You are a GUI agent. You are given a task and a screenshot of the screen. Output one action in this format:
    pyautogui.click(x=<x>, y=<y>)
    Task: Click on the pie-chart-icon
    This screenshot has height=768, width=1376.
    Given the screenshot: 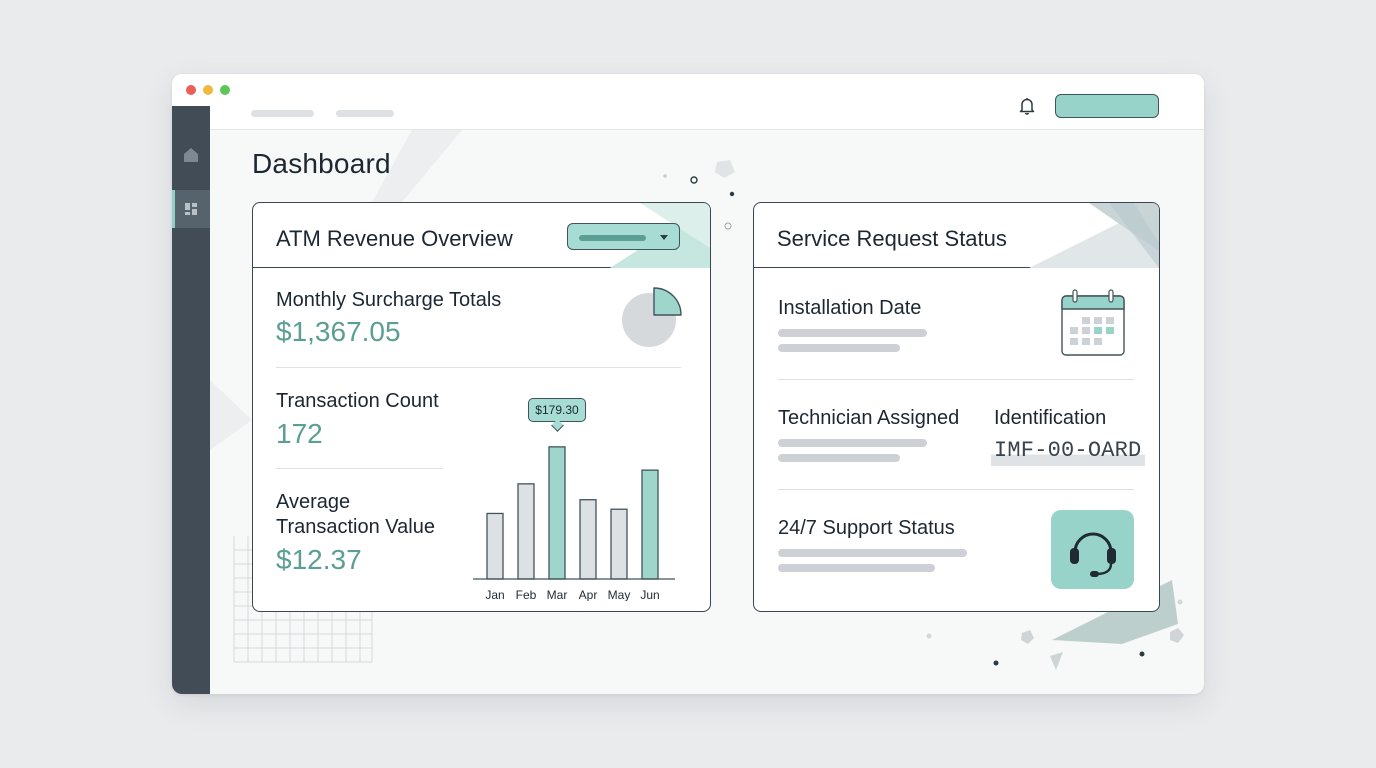 What is the action you would take?
    pyautogui.click(x=652, y=317)
    